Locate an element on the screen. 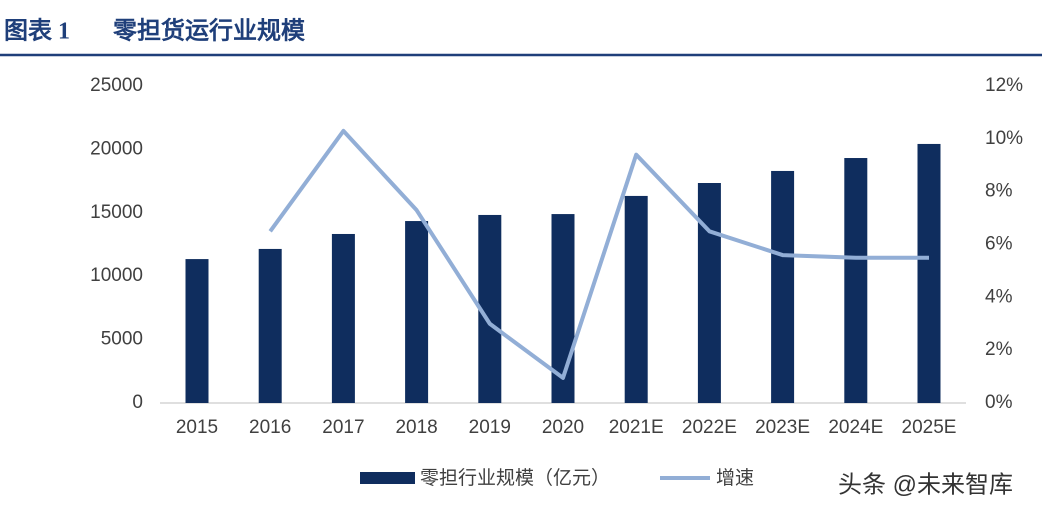 The image size is (1042, 512). y-tick-label: 25000 is located at coordinates (116, 85).